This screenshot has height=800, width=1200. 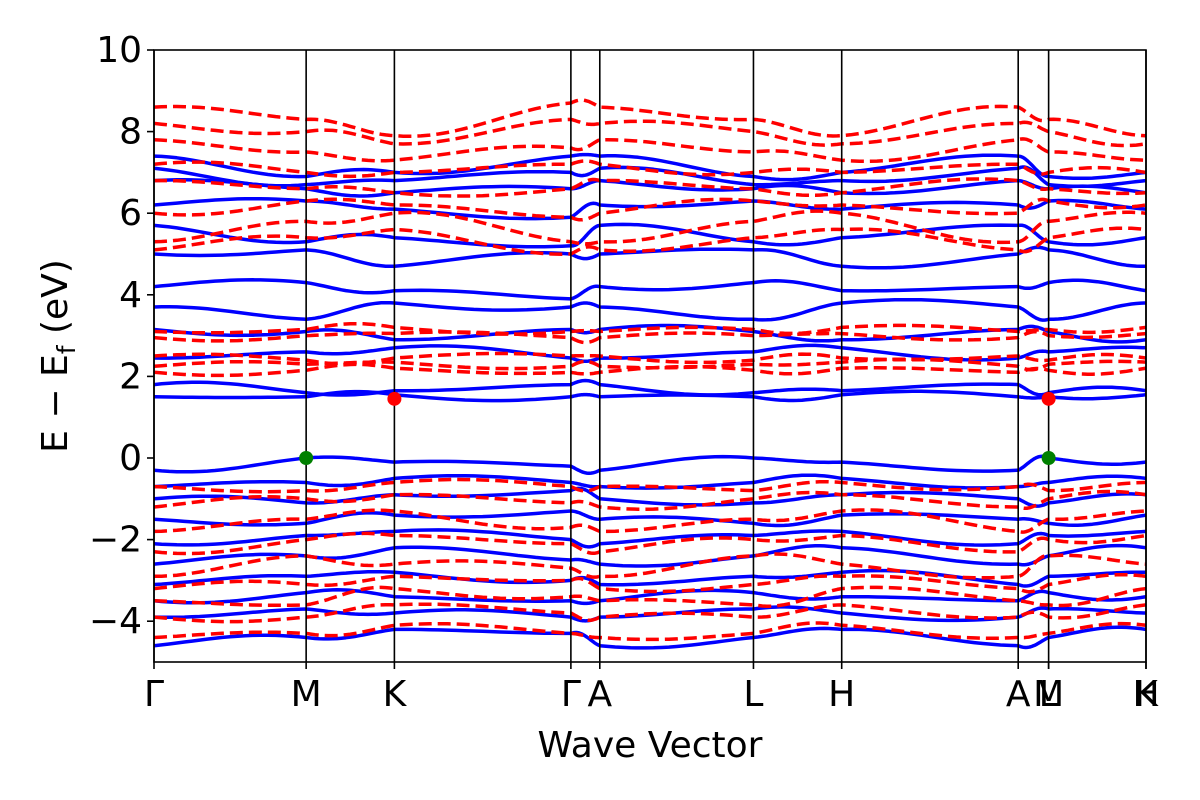 I want to click on x-tick-label-7: A, so click(x=1018, y=694).